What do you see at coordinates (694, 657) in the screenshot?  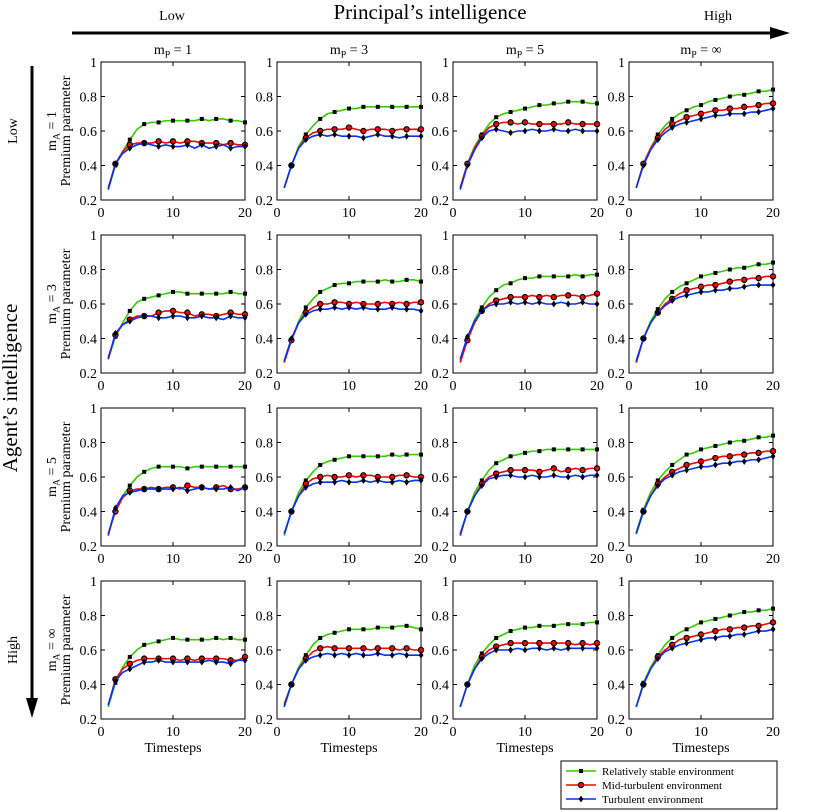 I see `panel-r4-c4: 0.20.40.60.810 10 20` at bounding box center [694, 657].